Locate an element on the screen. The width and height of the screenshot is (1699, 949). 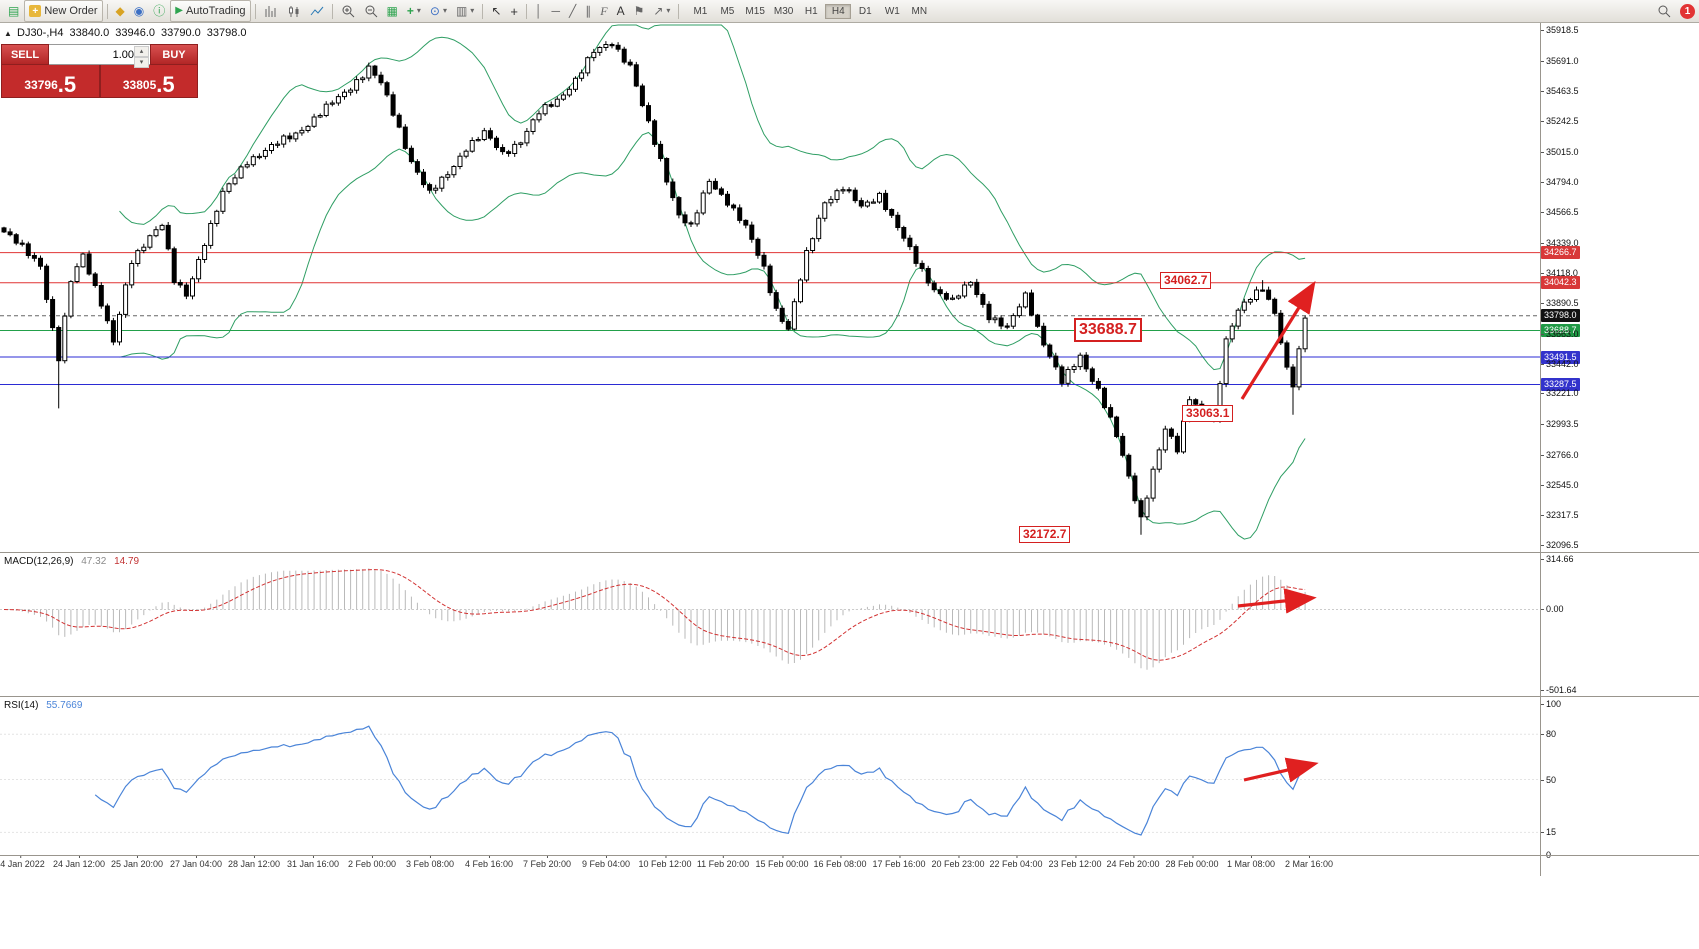
zoom-out-button is located at coordinates (371, 11).